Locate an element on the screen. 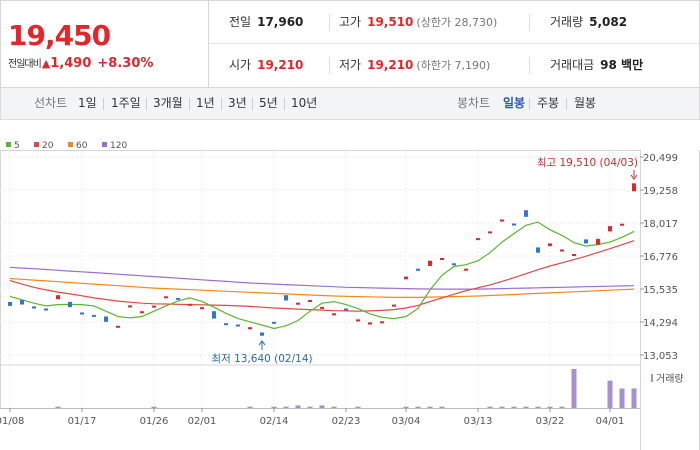 Image resolution: width=700 pixels, height=450 pixels. legend-label: 20 is located at coordinates (48, 146).